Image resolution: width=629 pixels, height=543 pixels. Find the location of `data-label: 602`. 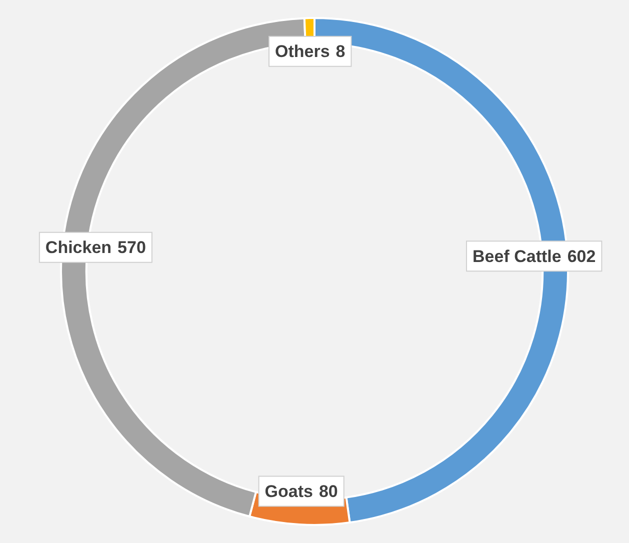

data-label: 602 is located at coordinates (581, 256).